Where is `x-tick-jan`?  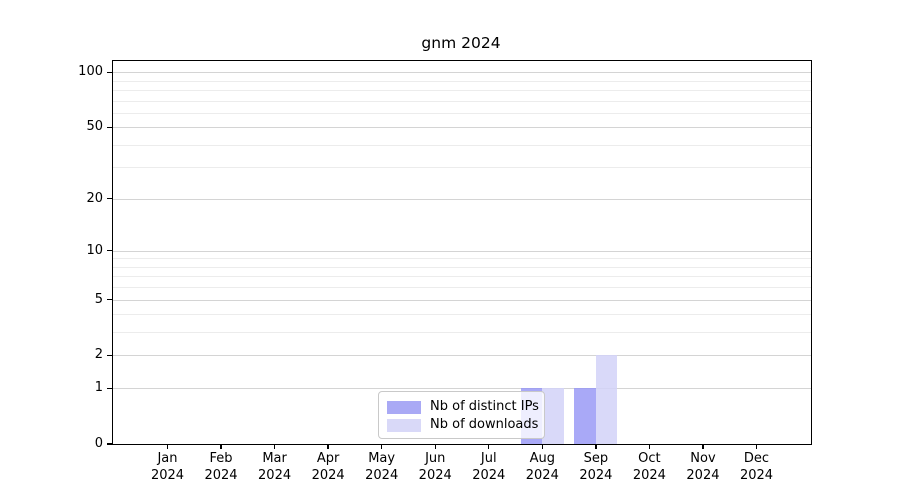
x-tick-jan is located at coordinates (167, 446).